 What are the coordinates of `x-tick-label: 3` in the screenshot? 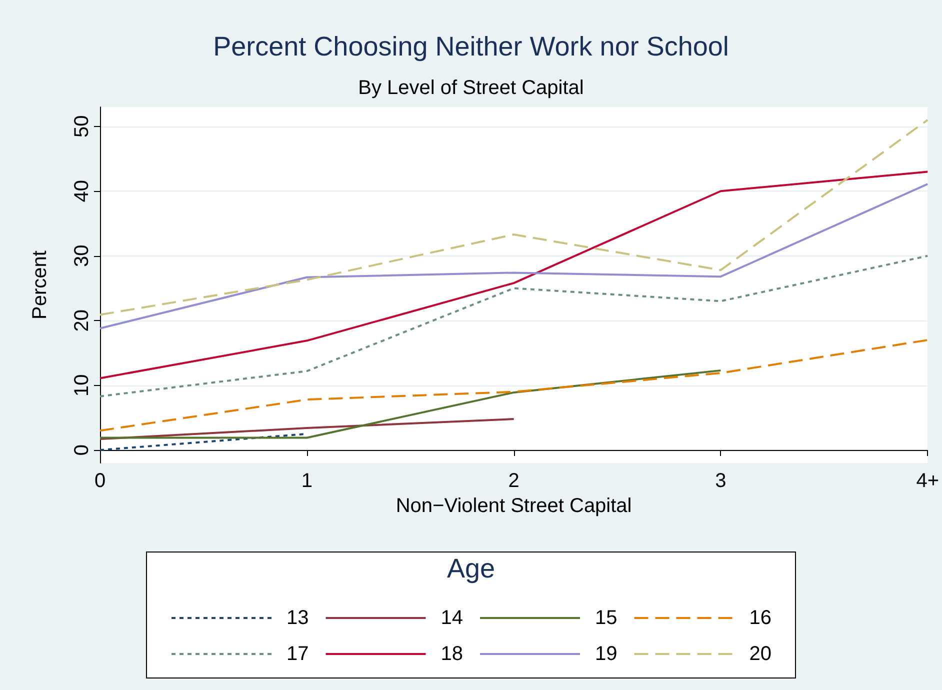 It's located at (720, 481).